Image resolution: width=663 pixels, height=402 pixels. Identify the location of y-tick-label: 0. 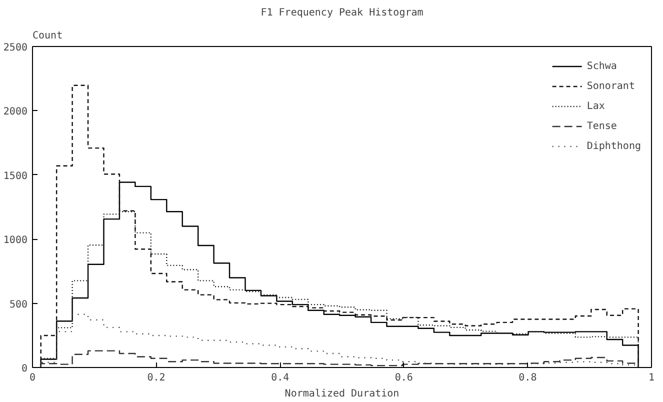
(24, 369).